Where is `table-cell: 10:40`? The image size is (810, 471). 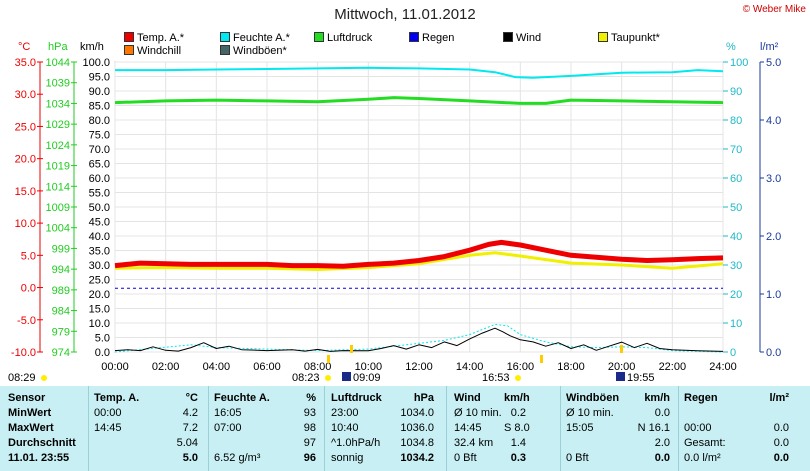
table-cell: 10:40 is located at coordinates (345, 428).